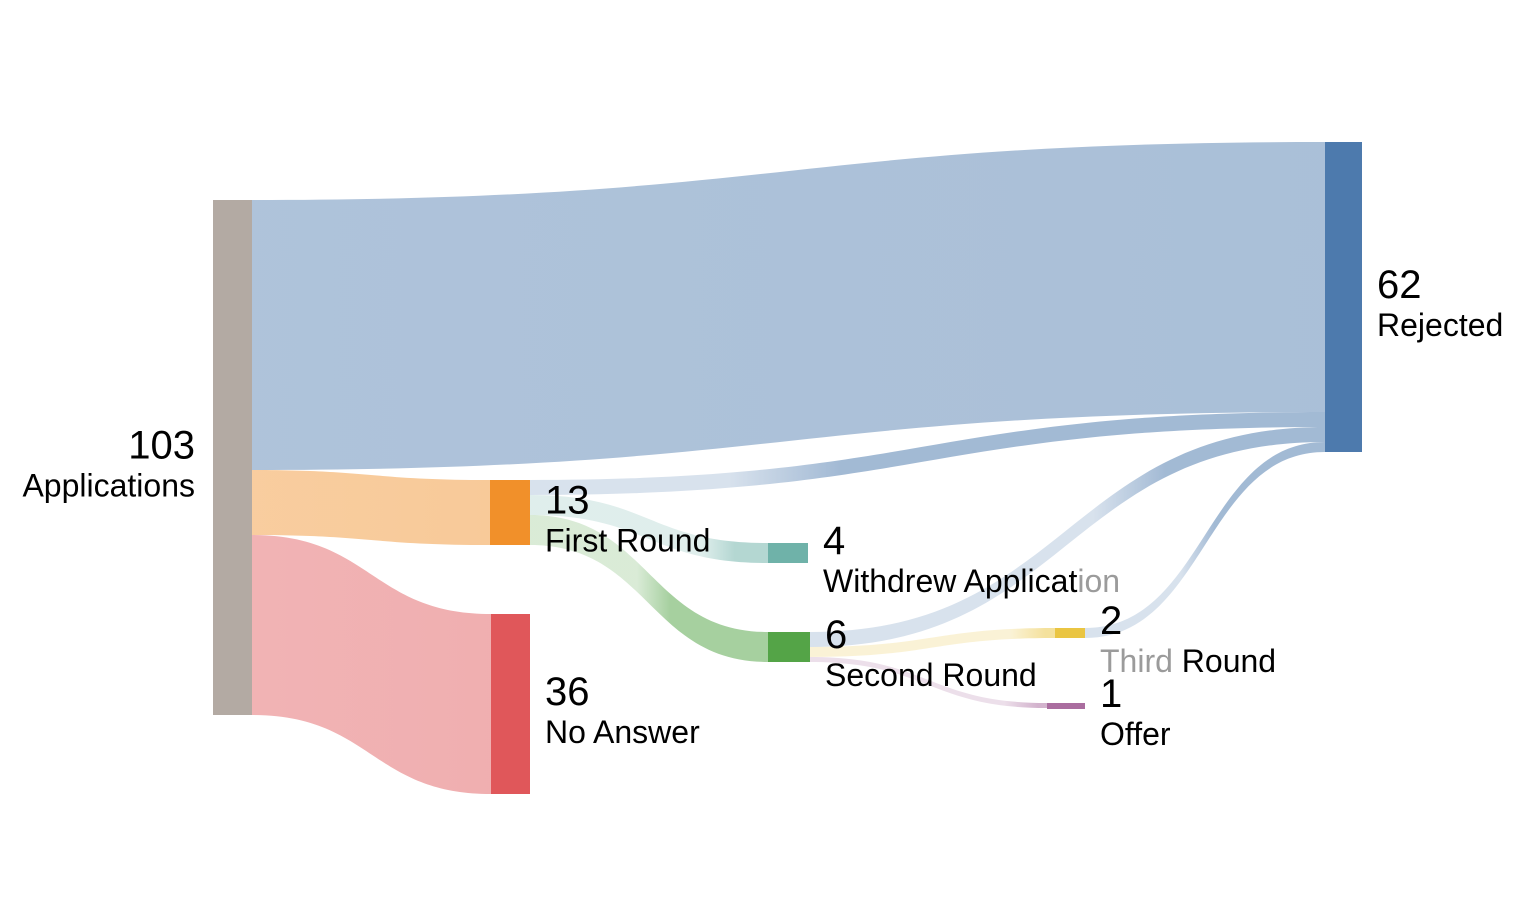 This screenshot has width=1536, height=922. What do you see at coordinates (371, 664) in the screenshot?
I see `link-applications-no_answer` at bounding box center [371, 664].